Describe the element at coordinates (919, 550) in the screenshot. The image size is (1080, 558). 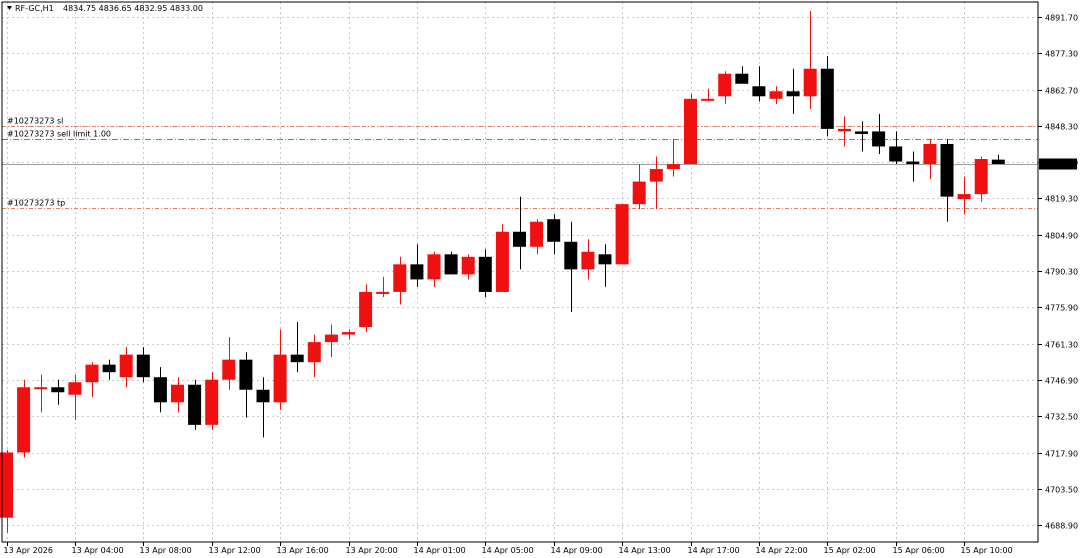
I see `time-tick-label: 15 Apr 06:00` at that location.